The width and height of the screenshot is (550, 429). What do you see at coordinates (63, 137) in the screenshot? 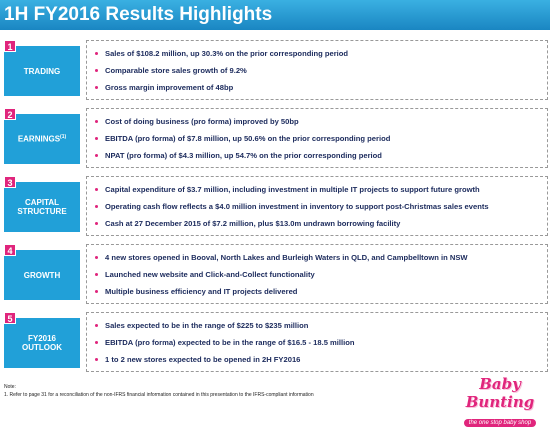
I see `section-label-sup: (1)` at bounding box center [63, 137].